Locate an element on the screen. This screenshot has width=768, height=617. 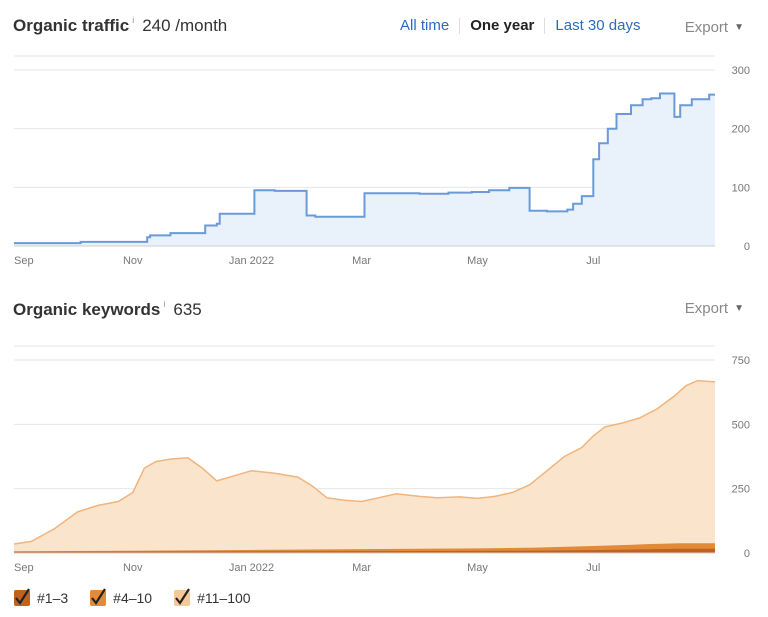
legend-label: #1–3 is located at coordinates (53, 598).